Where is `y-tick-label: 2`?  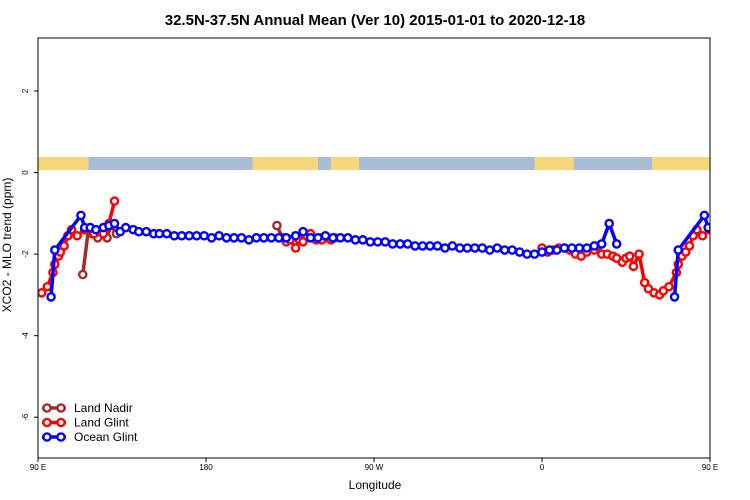
y-tick-label: 2 is located at coordinates (25, 90).